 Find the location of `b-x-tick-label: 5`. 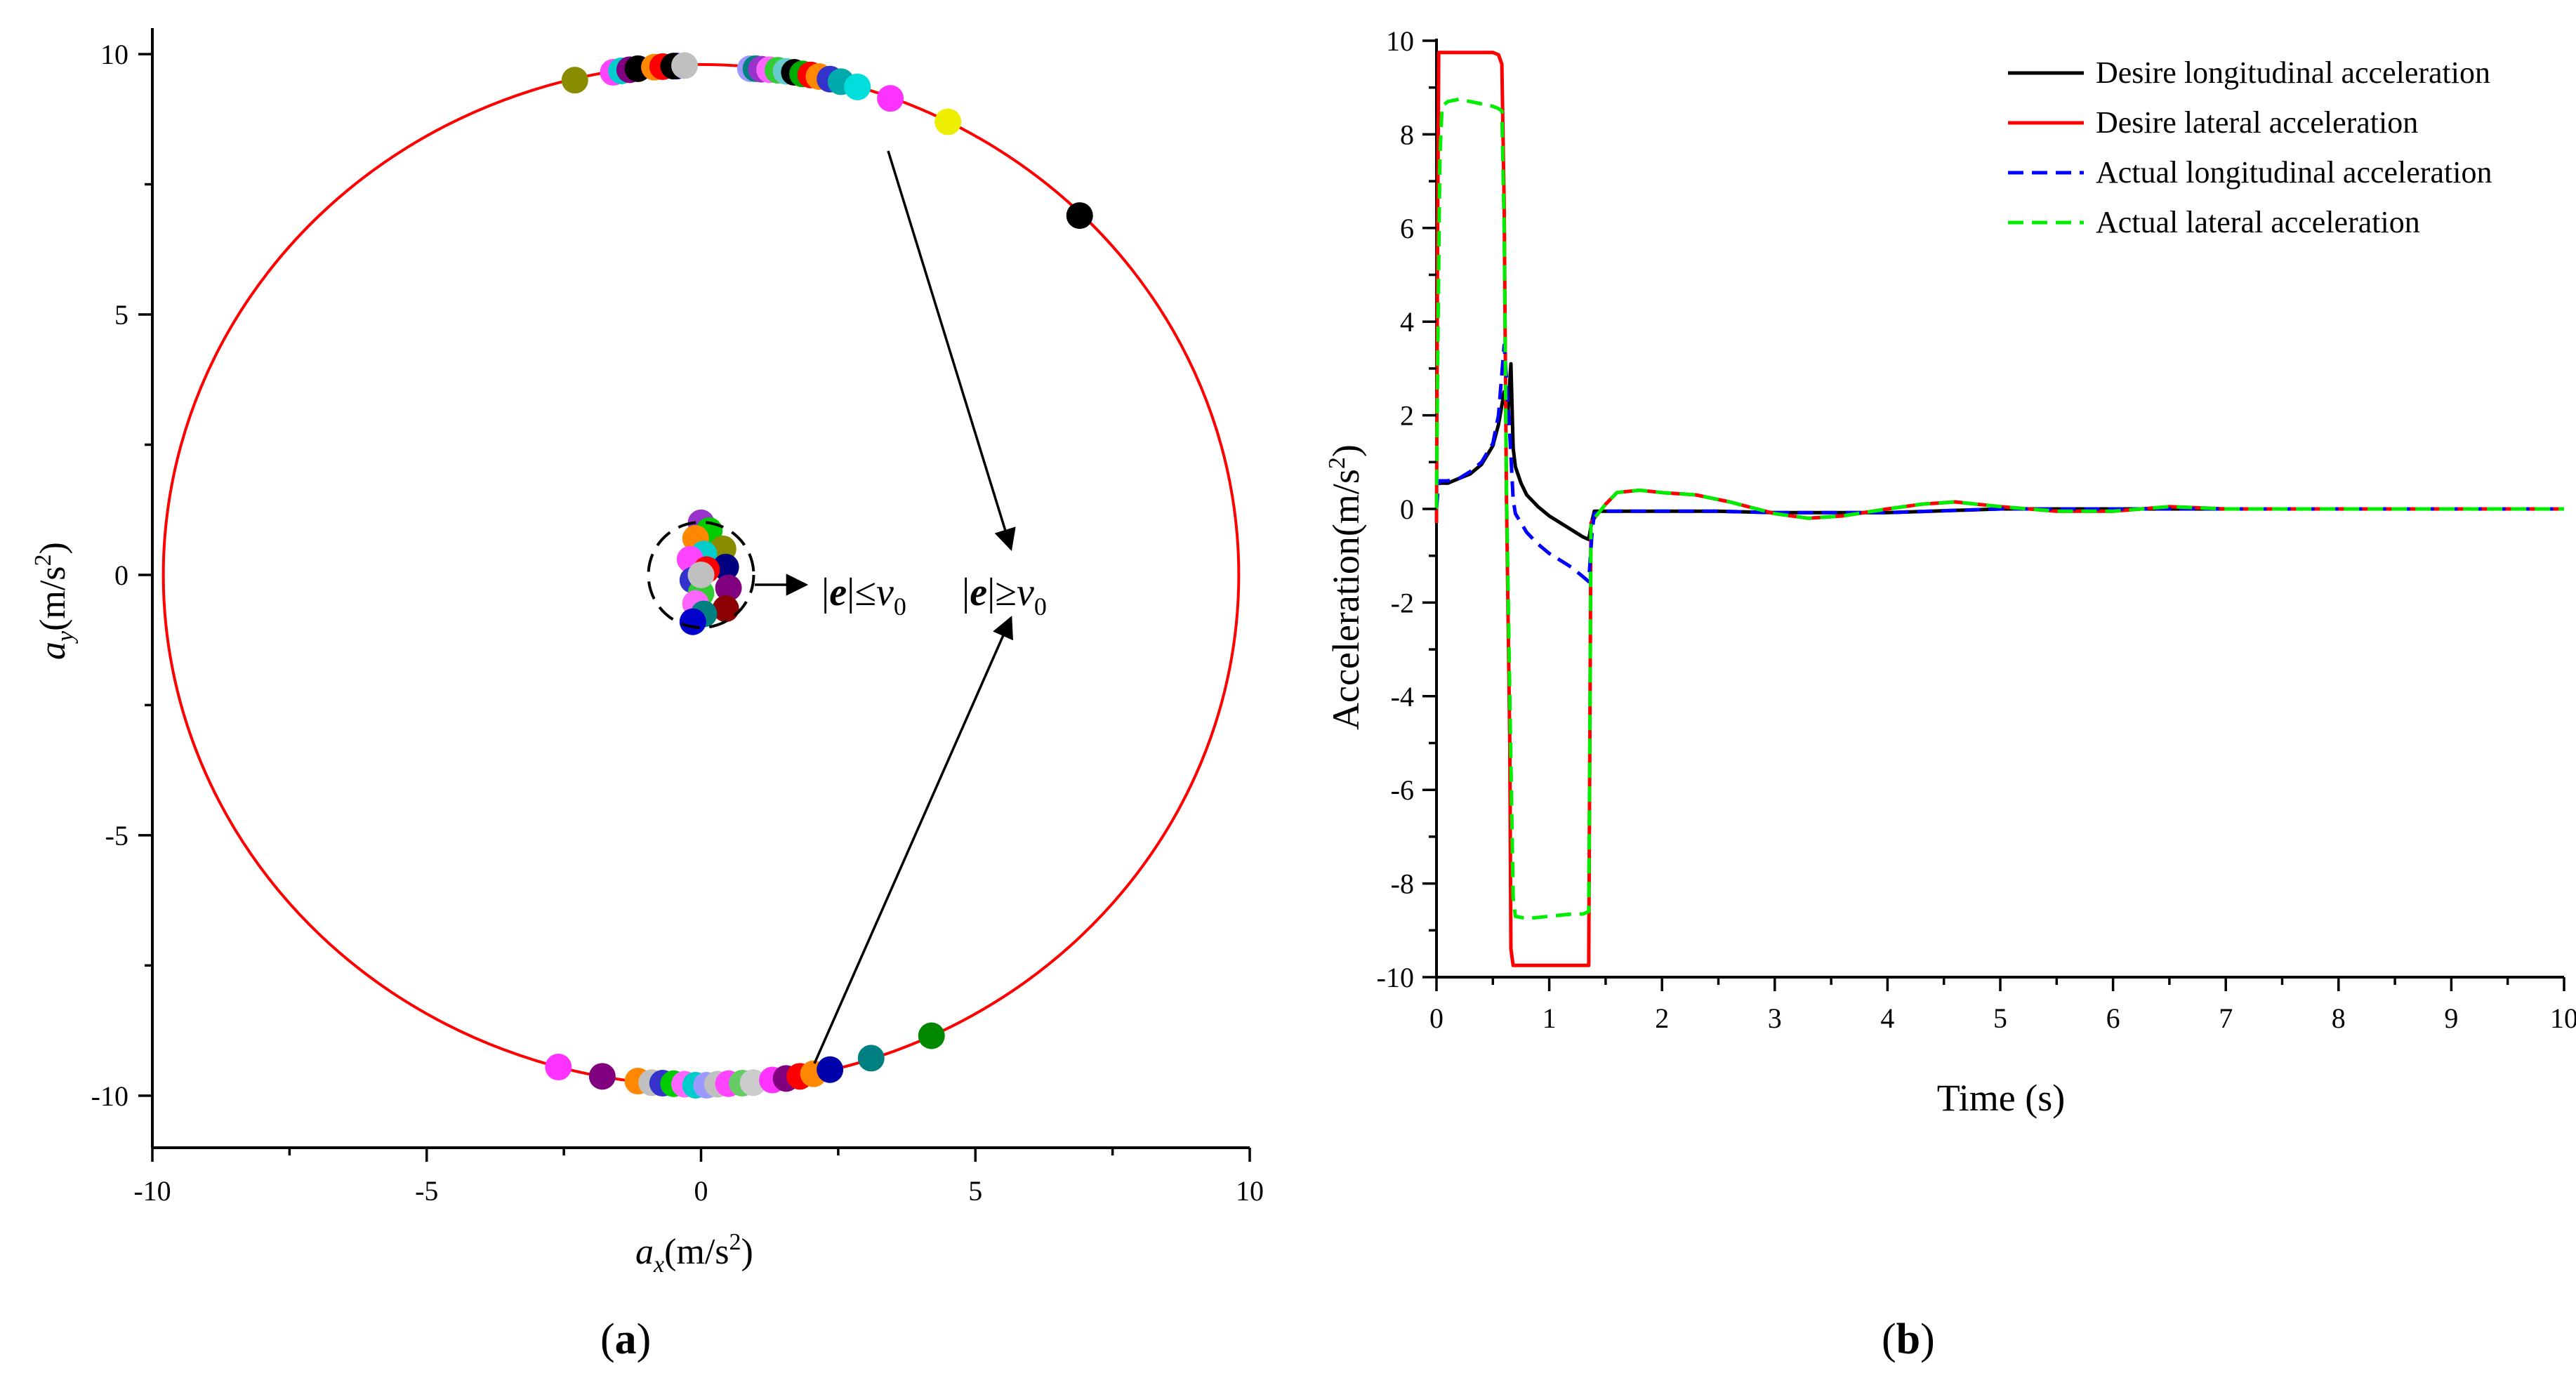

b-x-tick-label: 5 is located at coordinates (2000, 1018).